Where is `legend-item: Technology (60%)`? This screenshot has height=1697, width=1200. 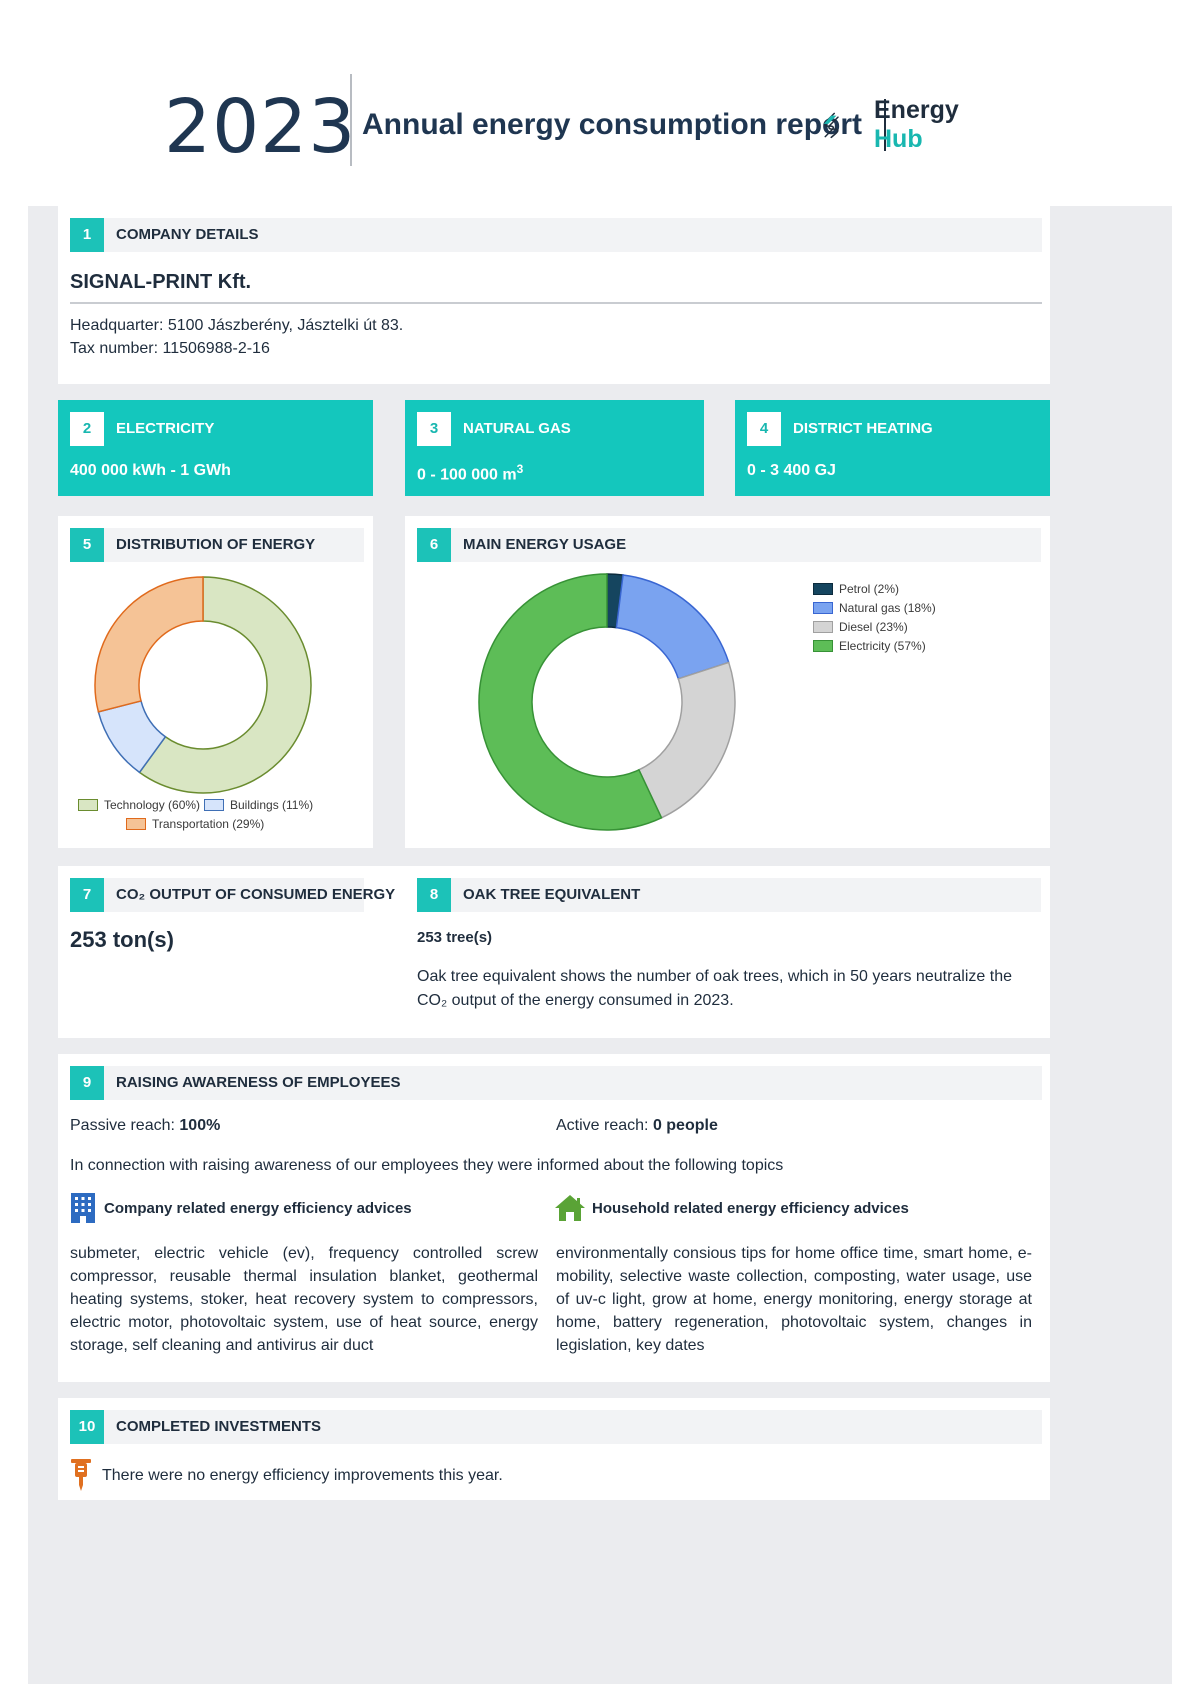 legend-item: Technology (60%) is located at coordinates (139, 805).